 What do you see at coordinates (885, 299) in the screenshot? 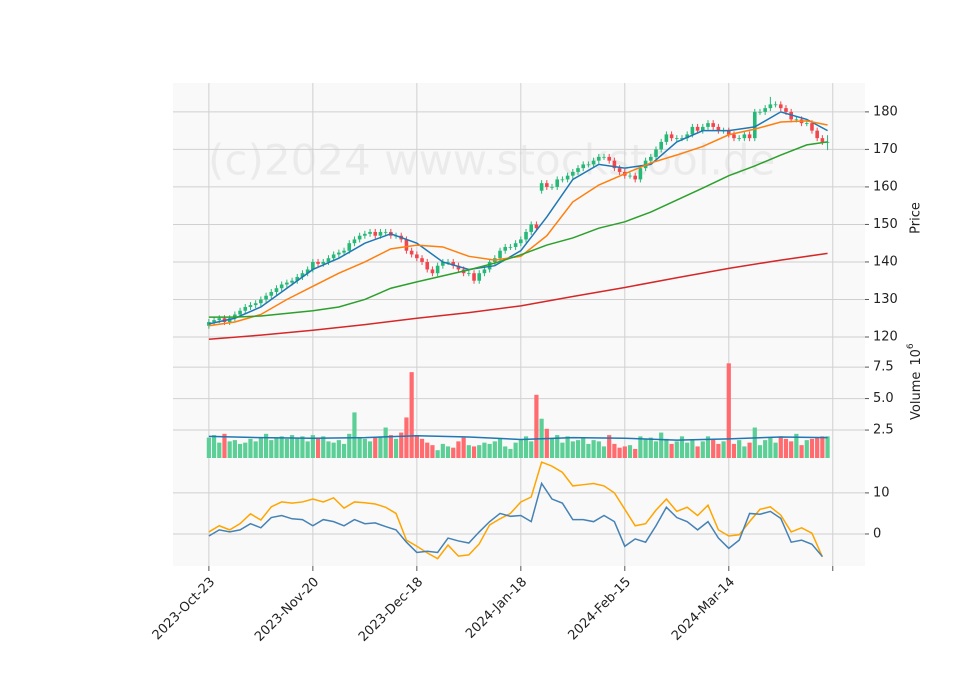
I see `y-tick-label: 130` at bounding box center [885, 299].